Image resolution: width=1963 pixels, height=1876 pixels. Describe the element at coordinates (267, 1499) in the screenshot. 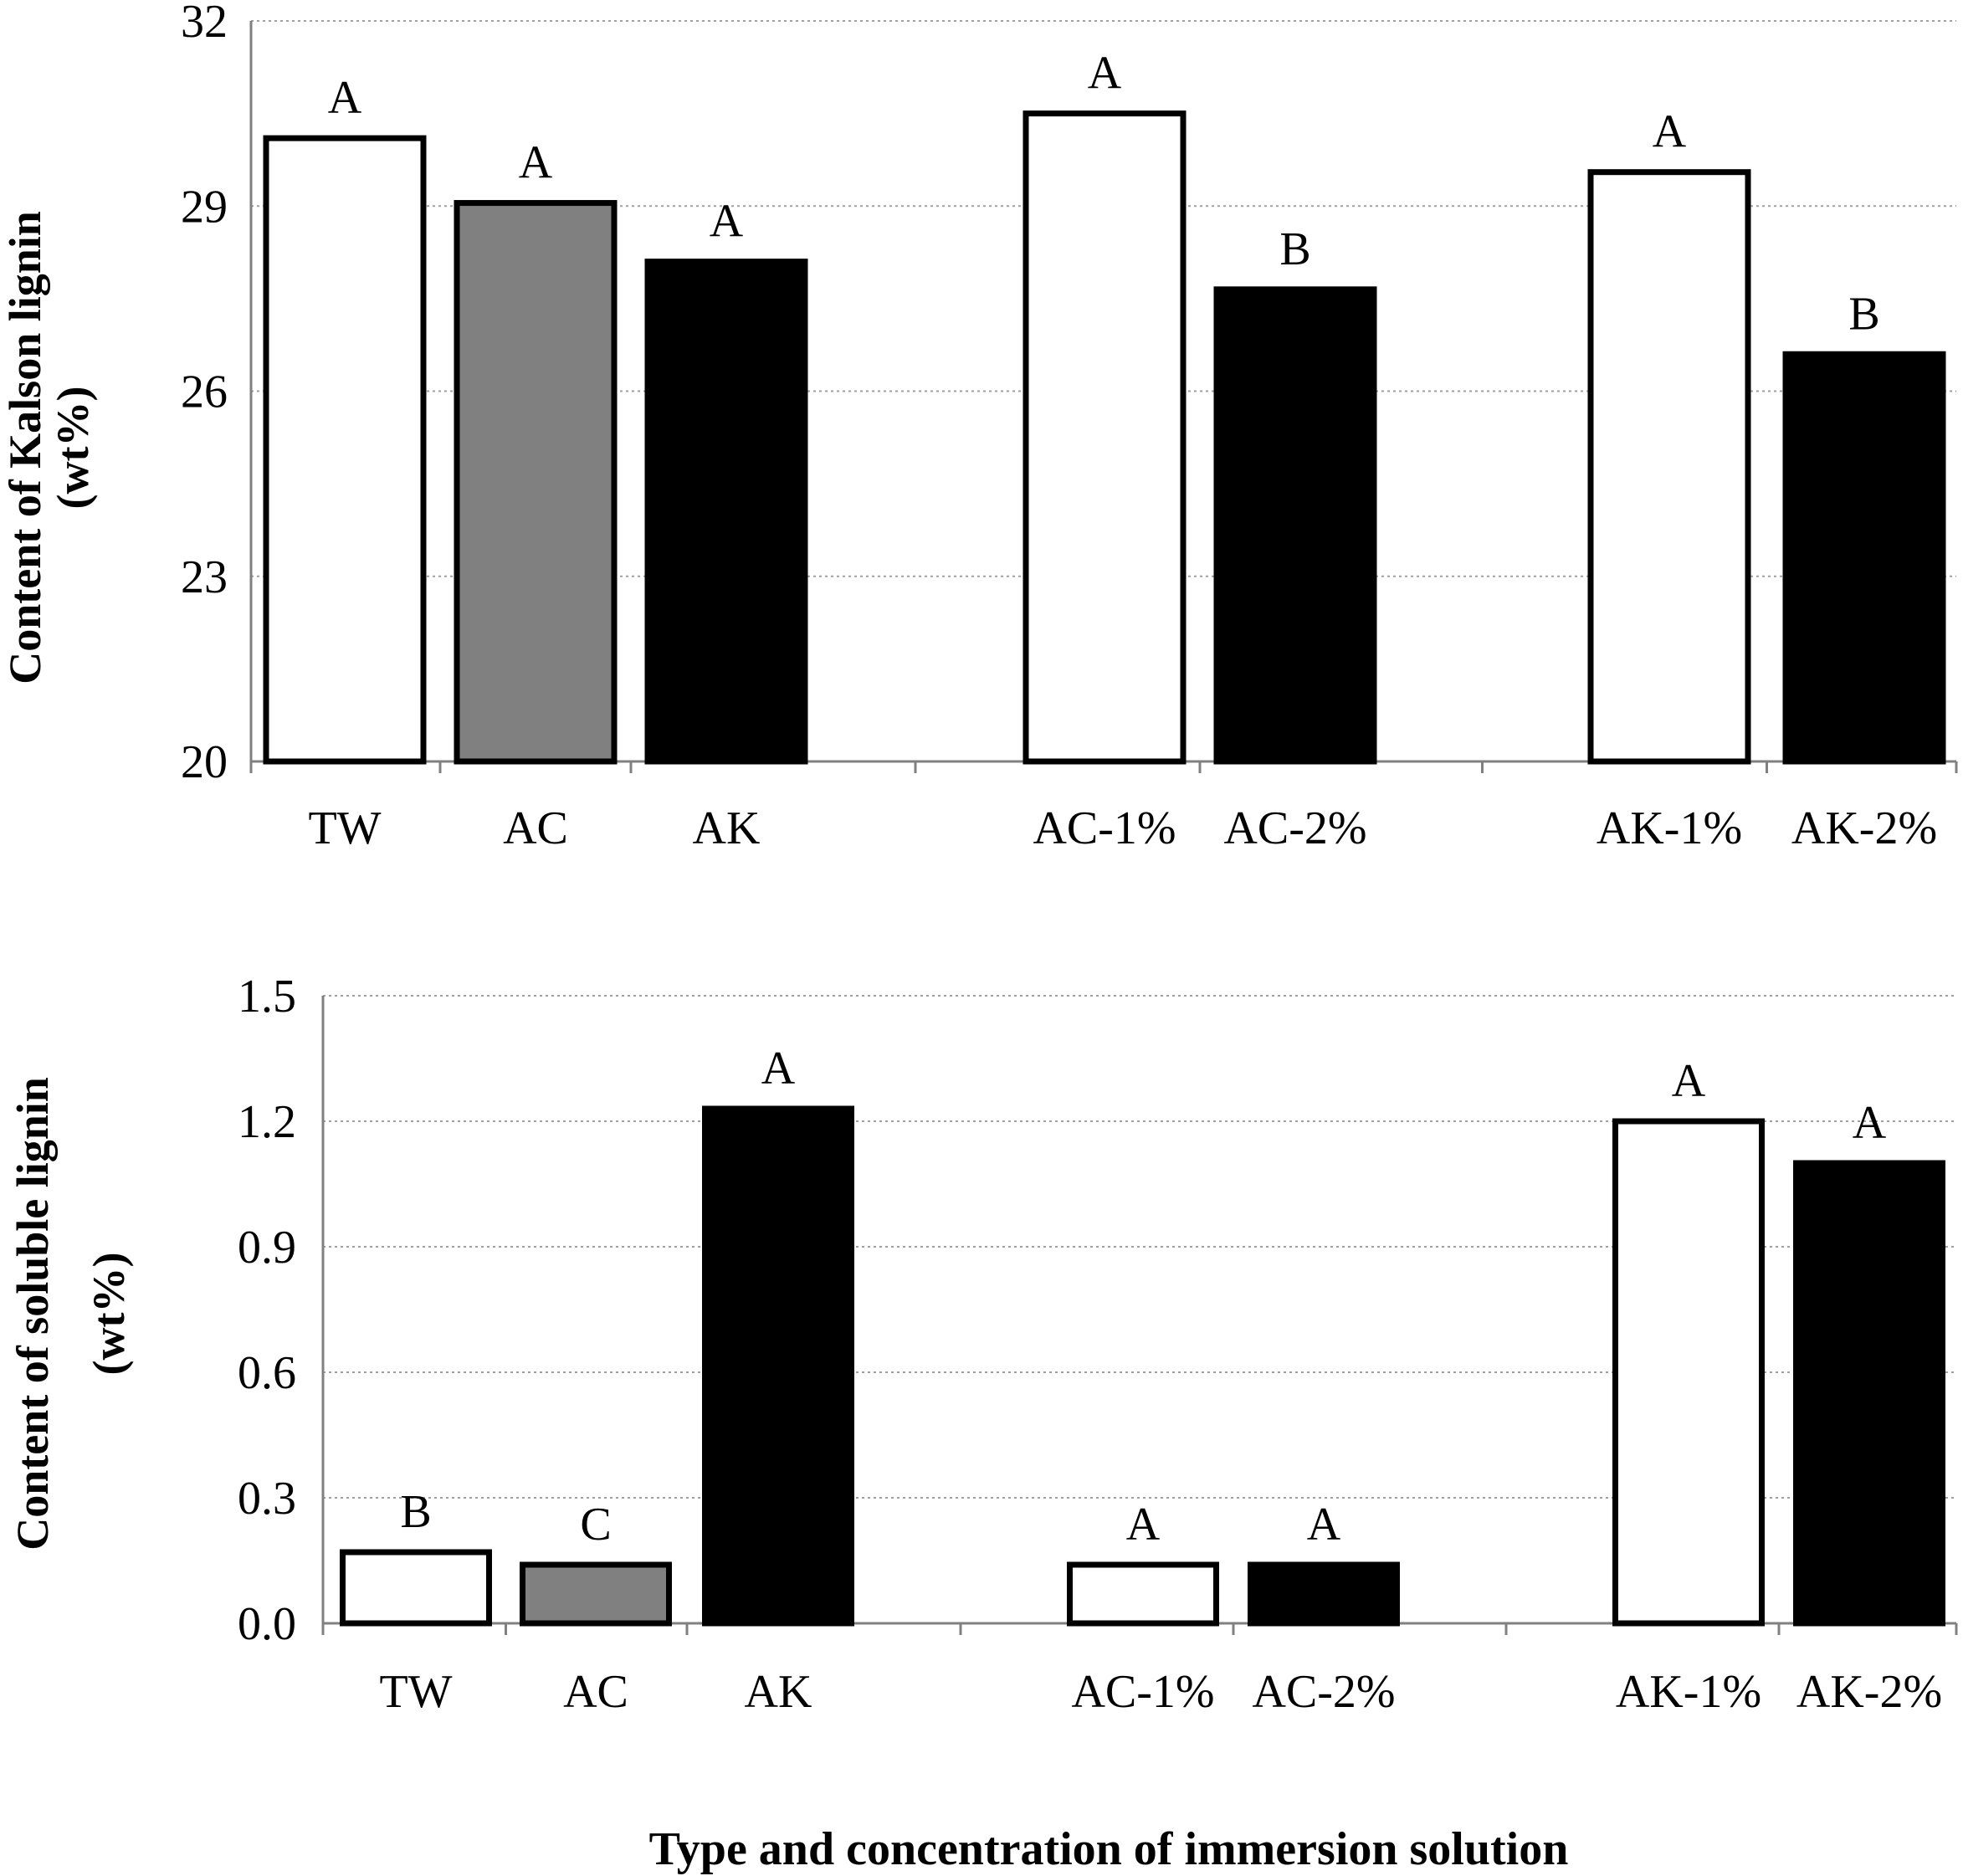

I see `y-tick-label: 0.3` at that location.